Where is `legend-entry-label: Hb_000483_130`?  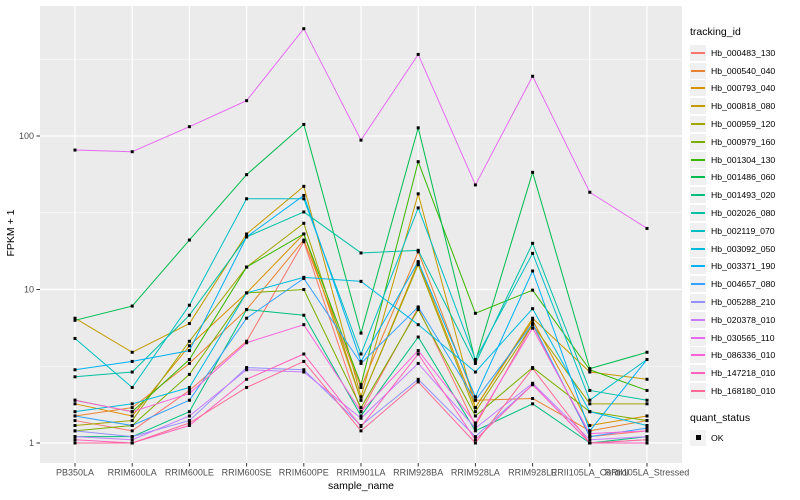
legend-entry-label: Hb_000483_130 is located at coordinates (743, 52).